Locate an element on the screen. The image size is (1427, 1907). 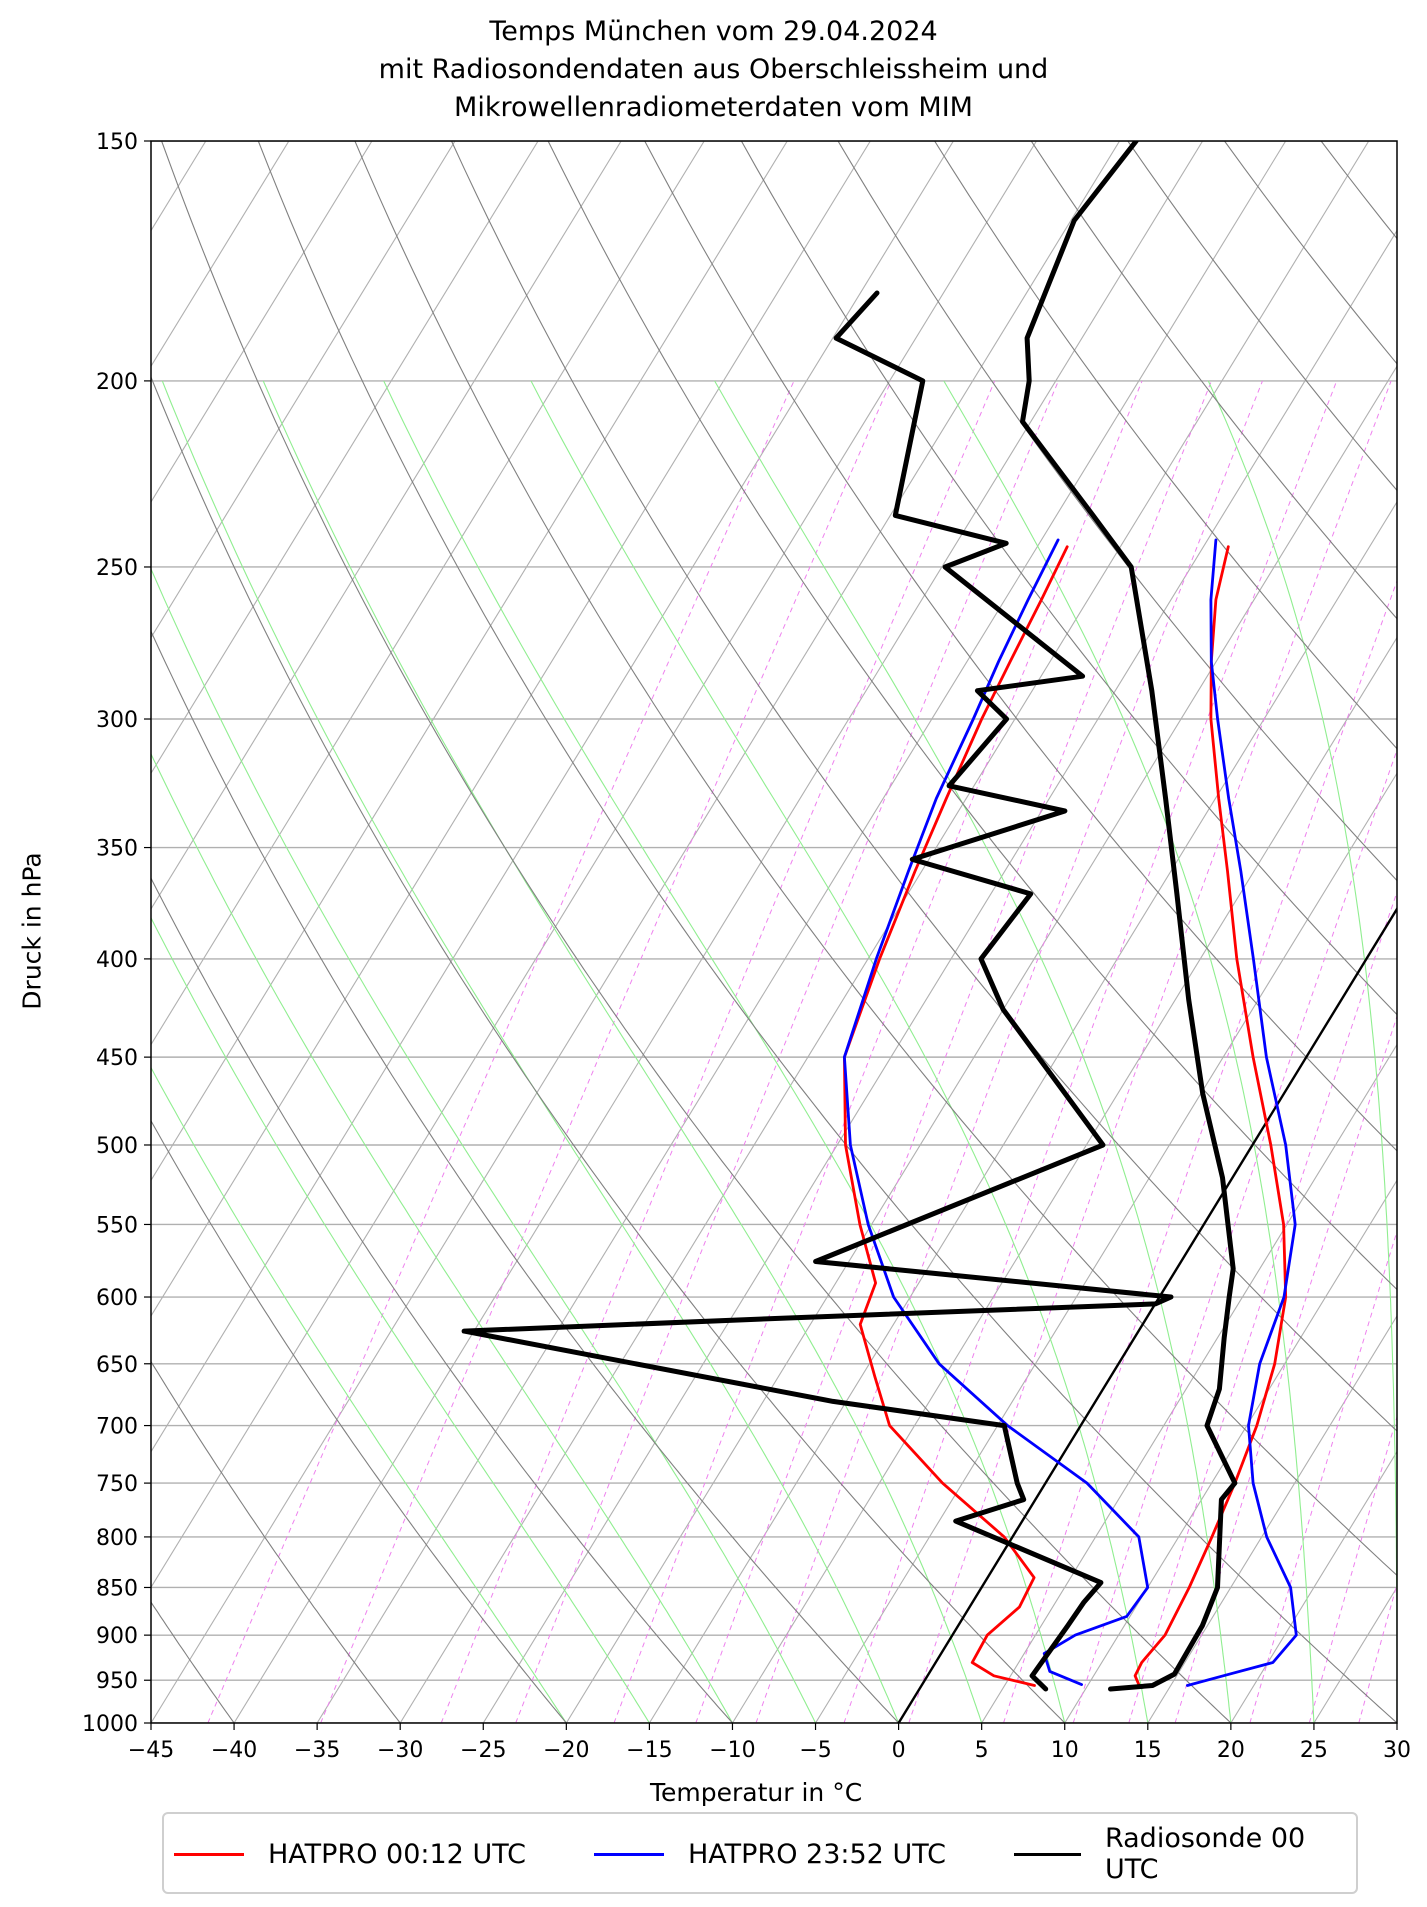
y-tick-label: 450 is located at coordinates (117, 1058).